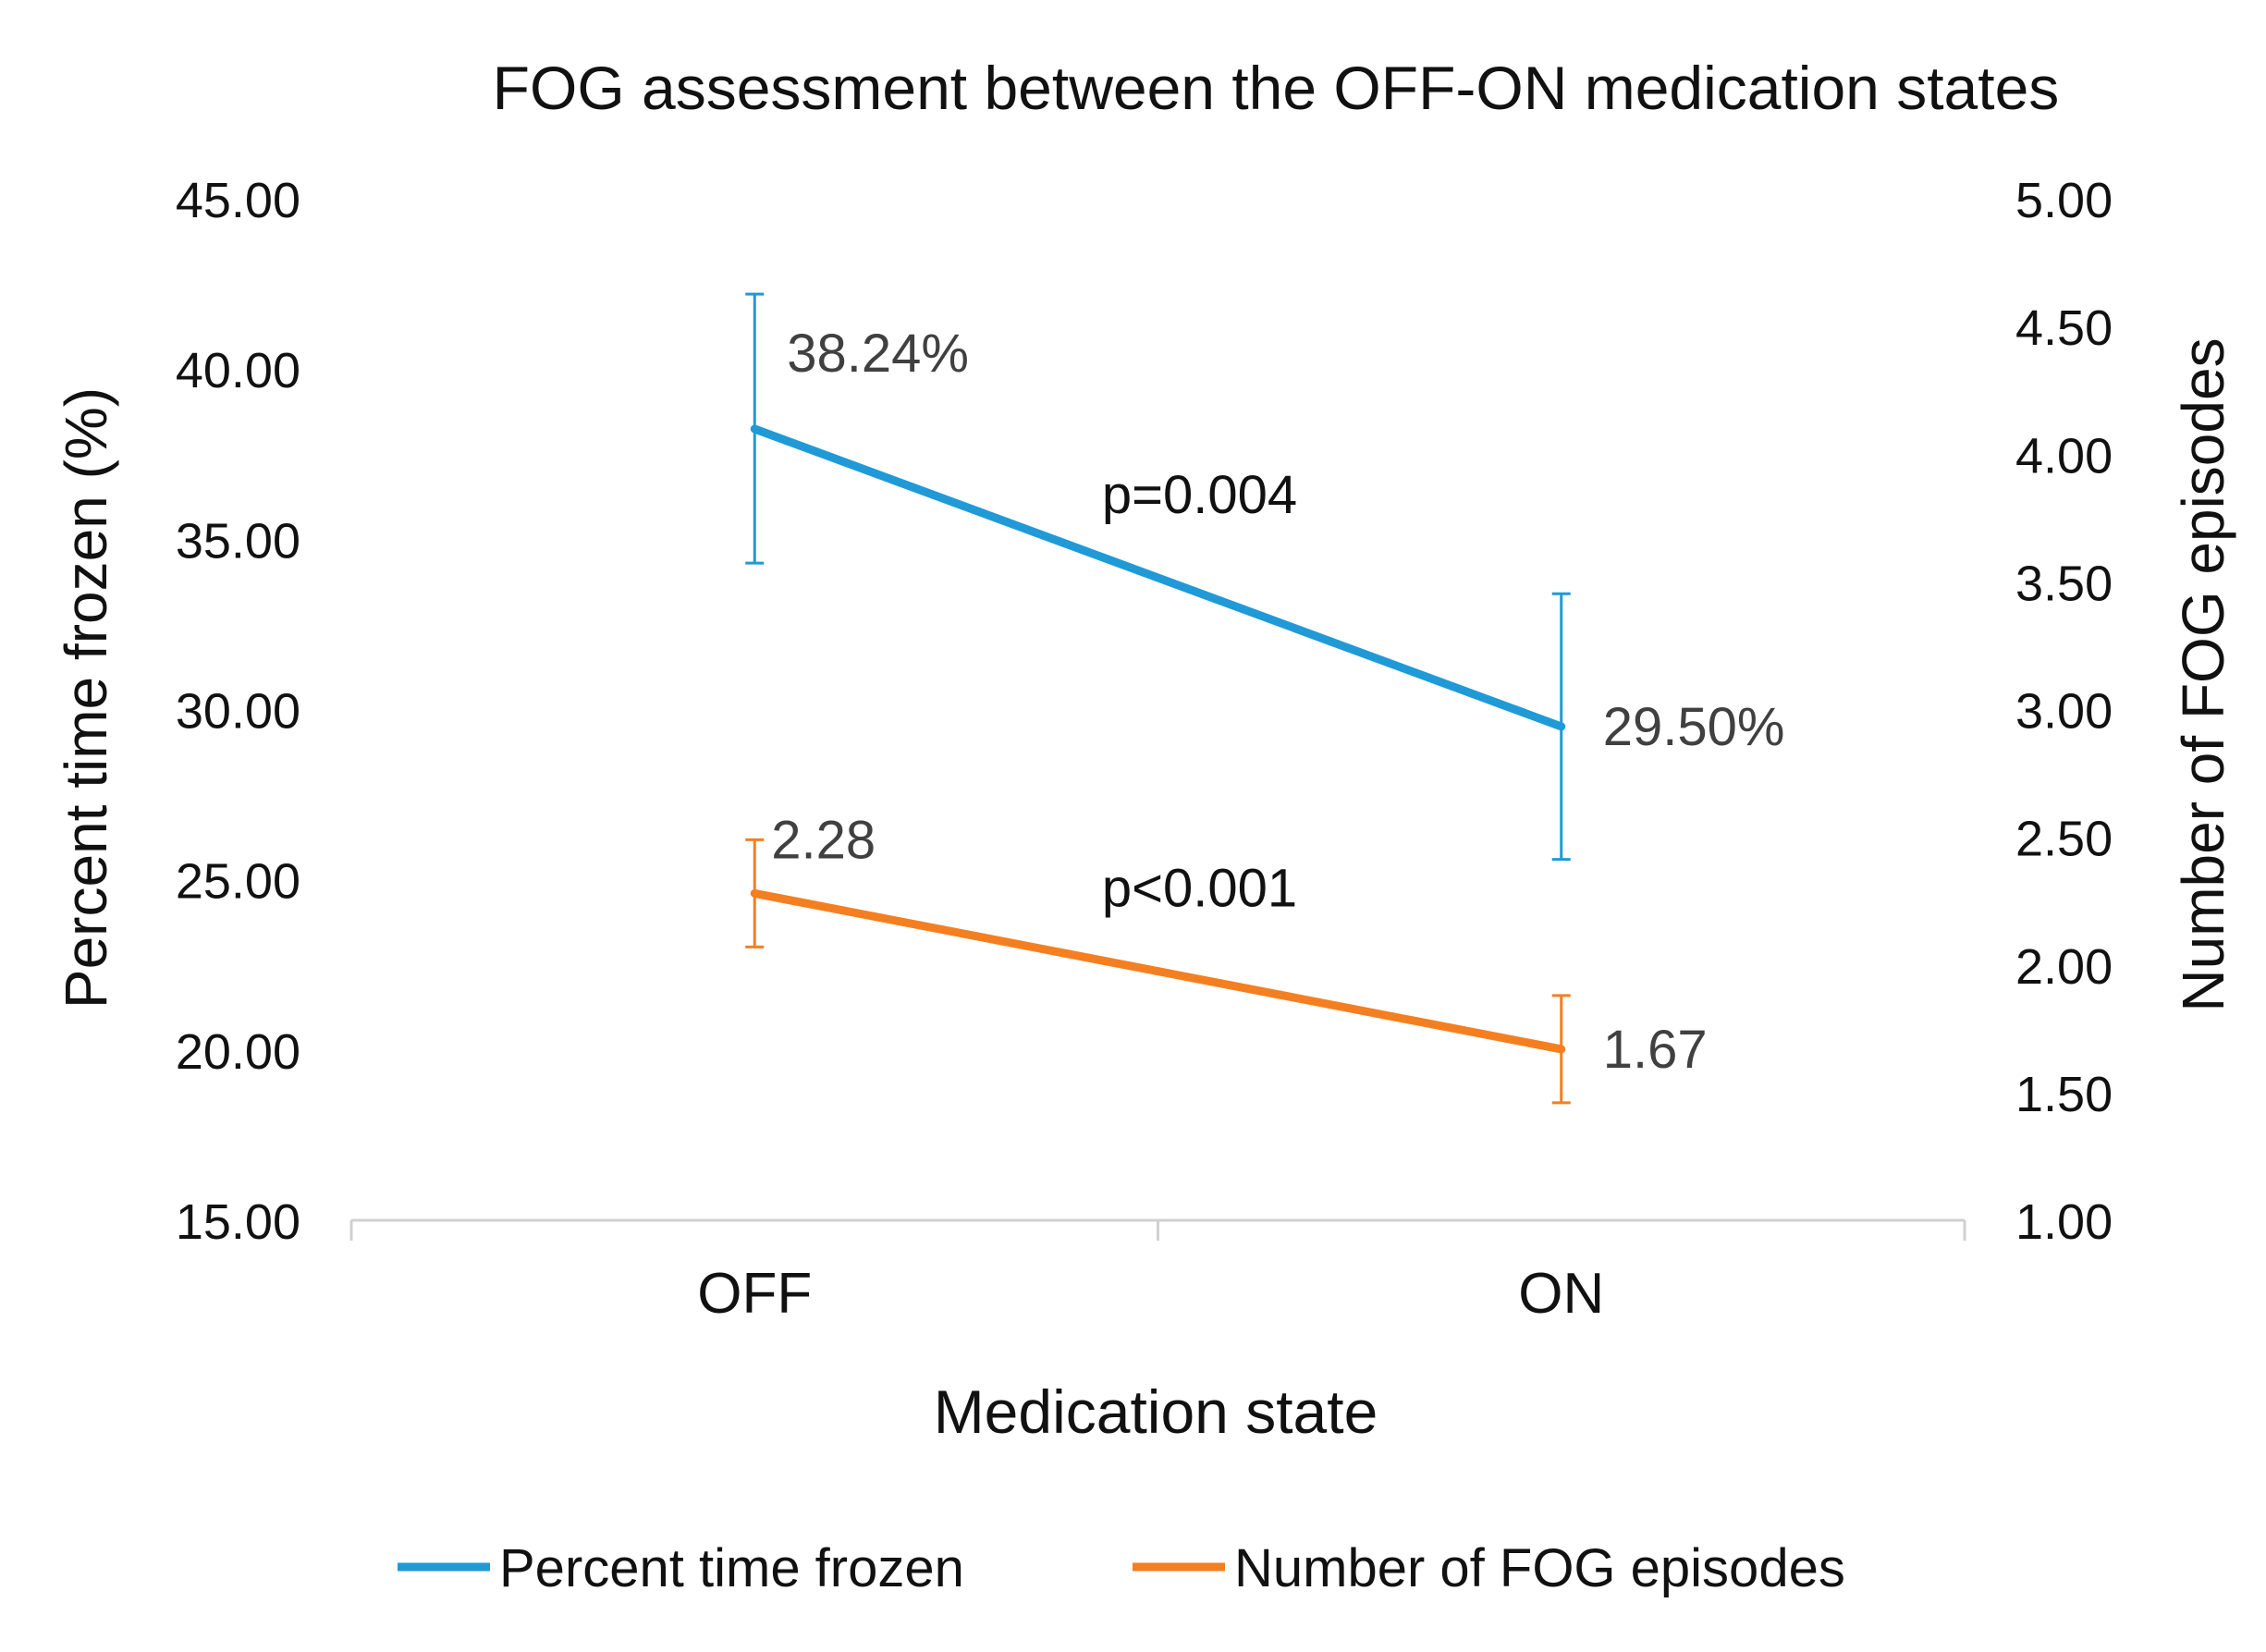 This screenshot has height=1652, width=2266. Describe the element at coordinates (238, 1222) in the screenshot. I see `y-left-tick-label: 15.00` at that location.